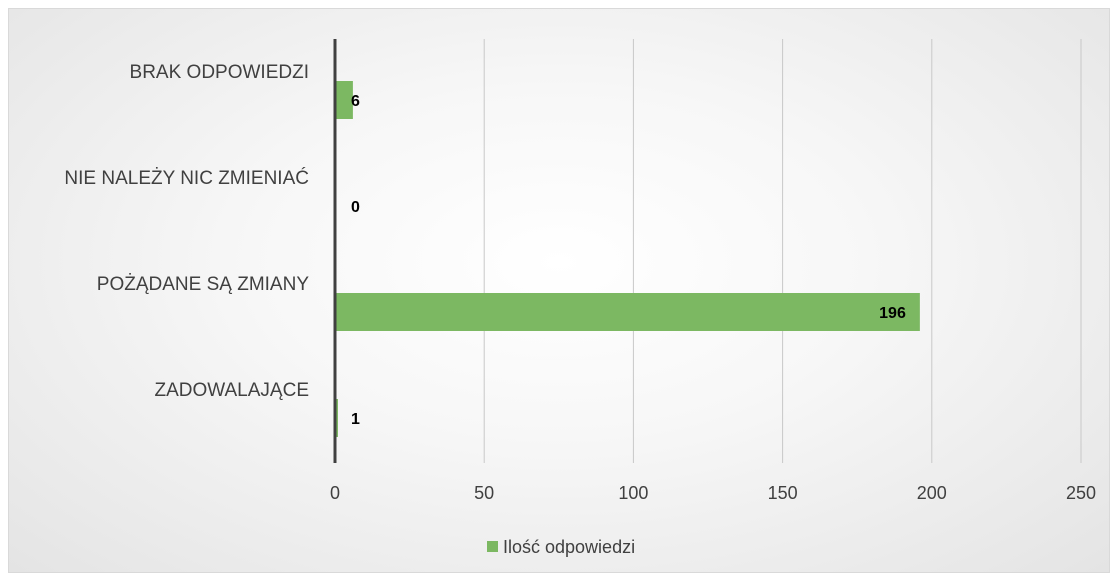  I want to click on x-tick-label: 200, so click(932, 493).